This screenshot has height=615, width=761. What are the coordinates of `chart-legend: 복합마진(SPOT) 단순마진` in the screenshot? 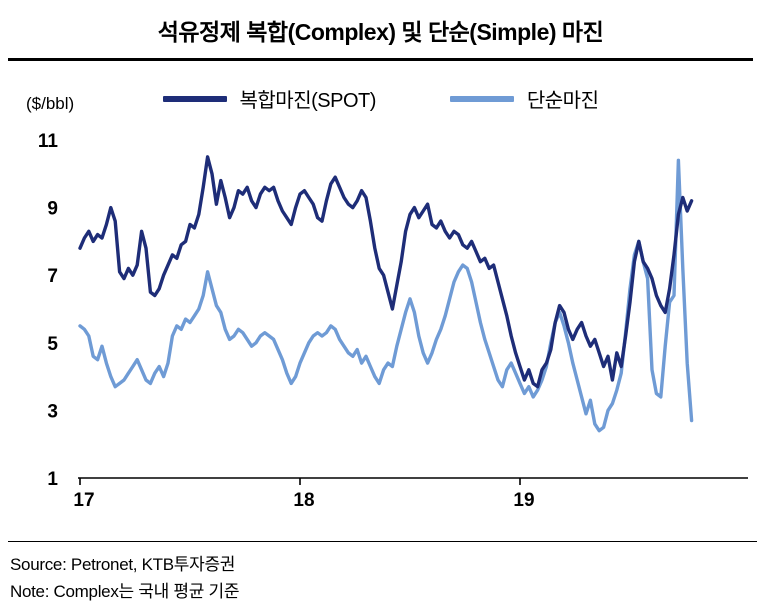 It's located at (380, 98).